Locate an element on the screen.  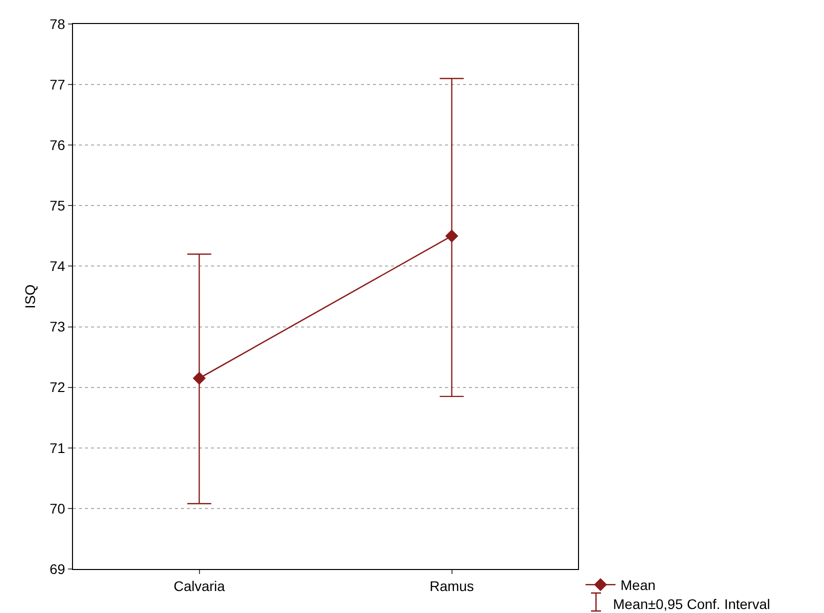
y-tick-label: 78 is located at coordinates (58, 24).